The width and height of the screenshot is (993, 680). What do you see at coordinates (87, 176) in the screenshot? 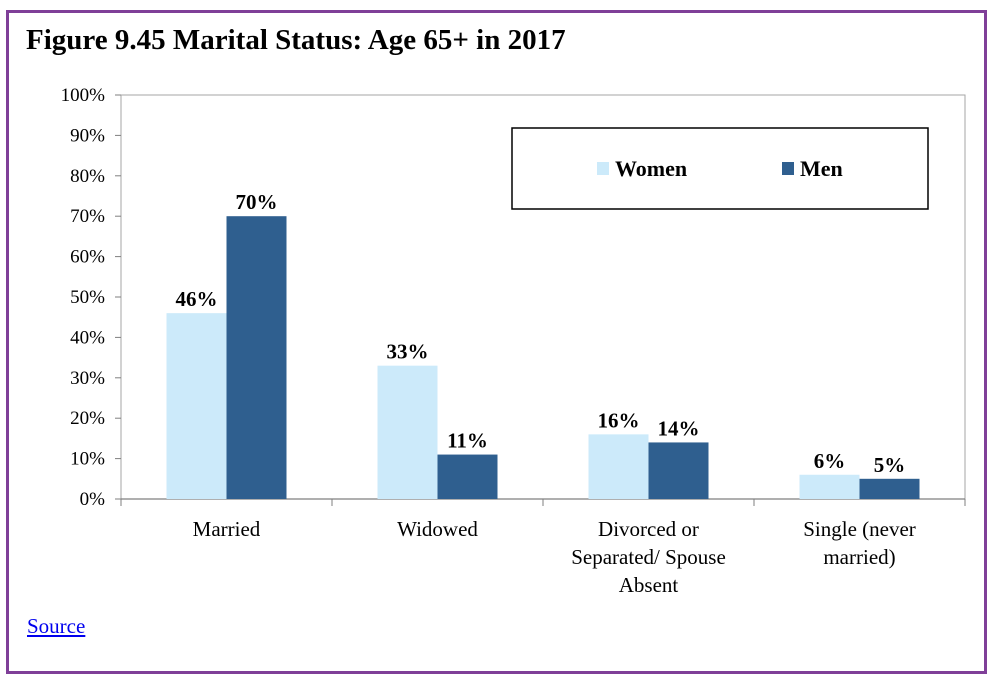
I see `y-tick-label: 80%` at bounding box center [87, 176].